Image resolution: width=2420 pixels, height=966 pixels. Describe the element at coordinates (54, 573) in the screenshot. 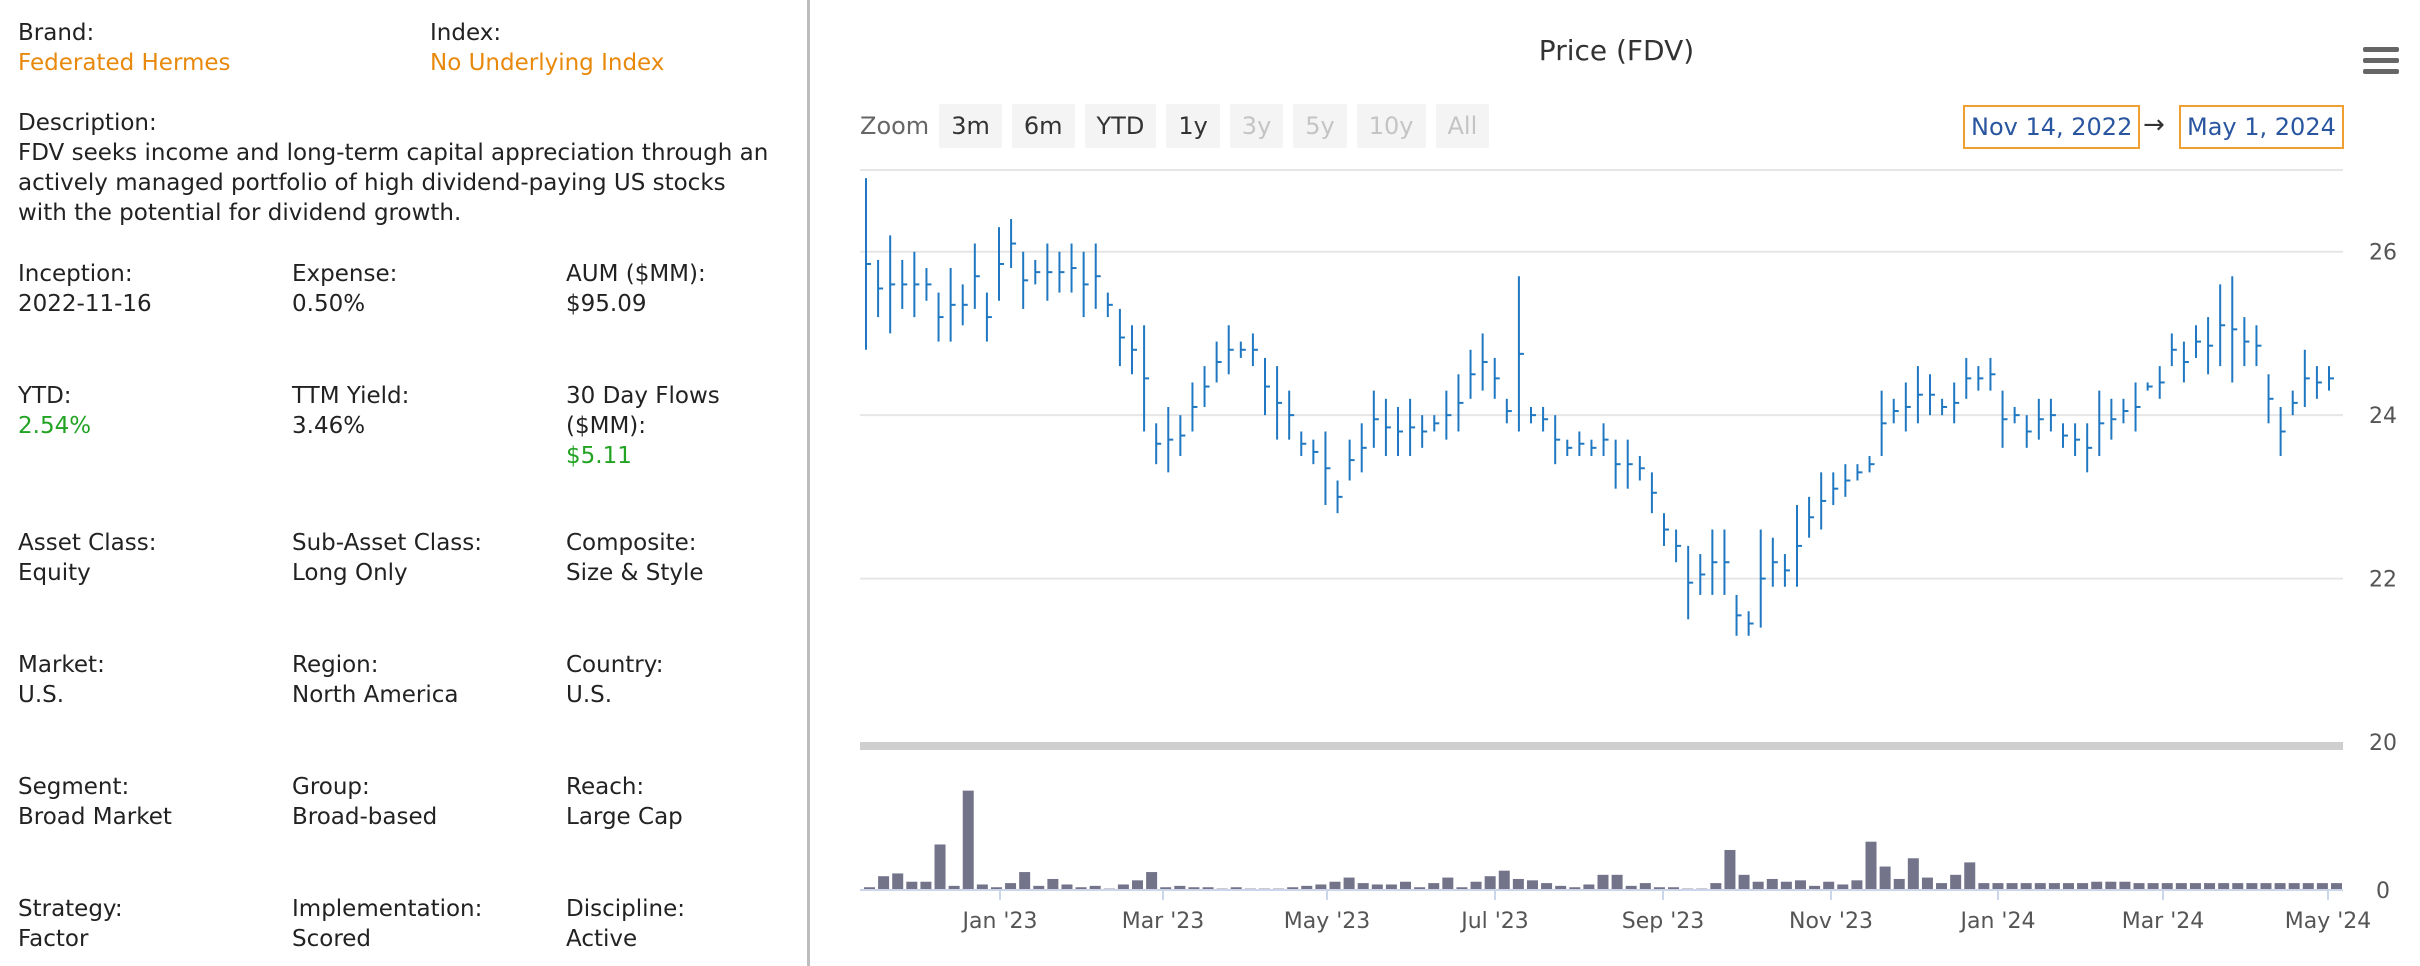

I see `asset-class-value: Equity` at that location.